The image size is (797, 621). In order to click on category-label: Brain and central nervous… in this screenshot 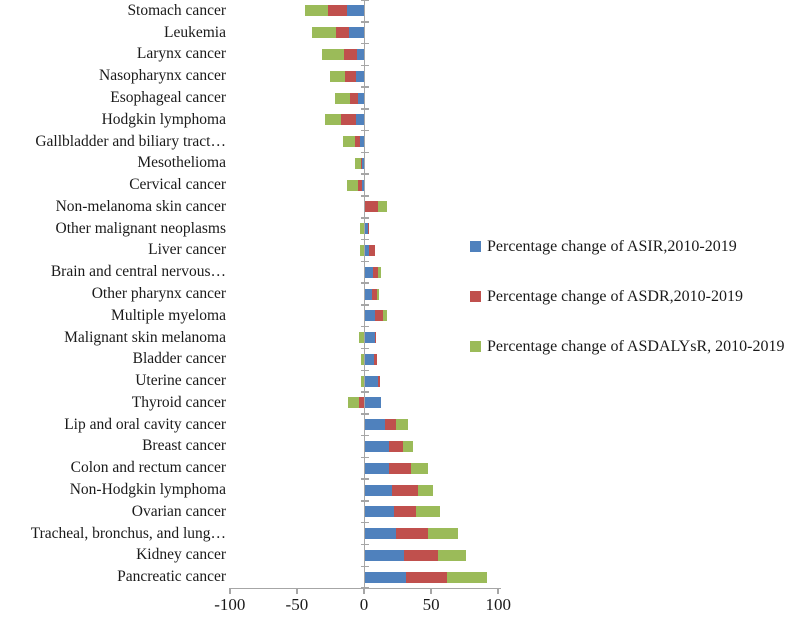, I will do `click(138, 272)`.